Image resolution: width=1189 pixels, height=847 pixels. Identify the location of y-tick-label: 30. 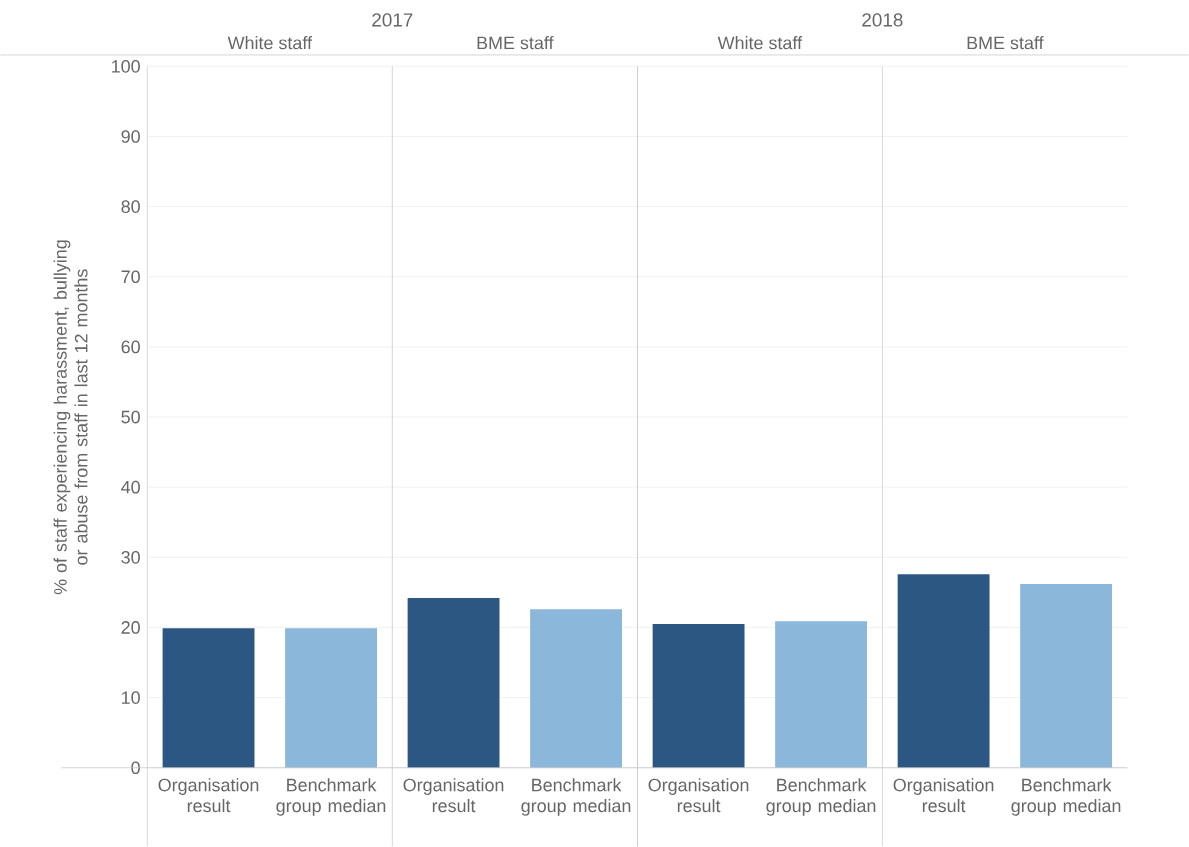
(130, 557).